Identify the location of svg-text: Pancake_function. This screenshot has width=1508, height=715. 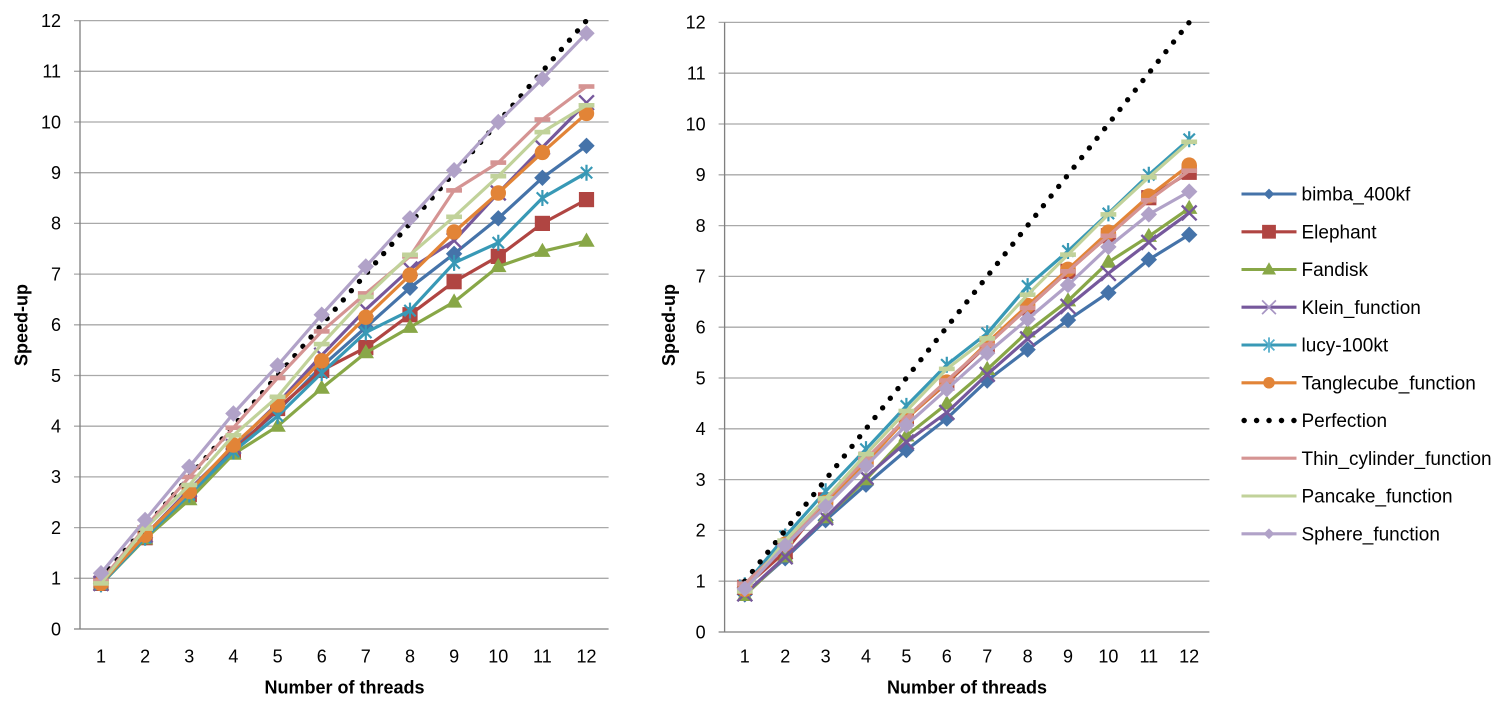
(1377, 497).